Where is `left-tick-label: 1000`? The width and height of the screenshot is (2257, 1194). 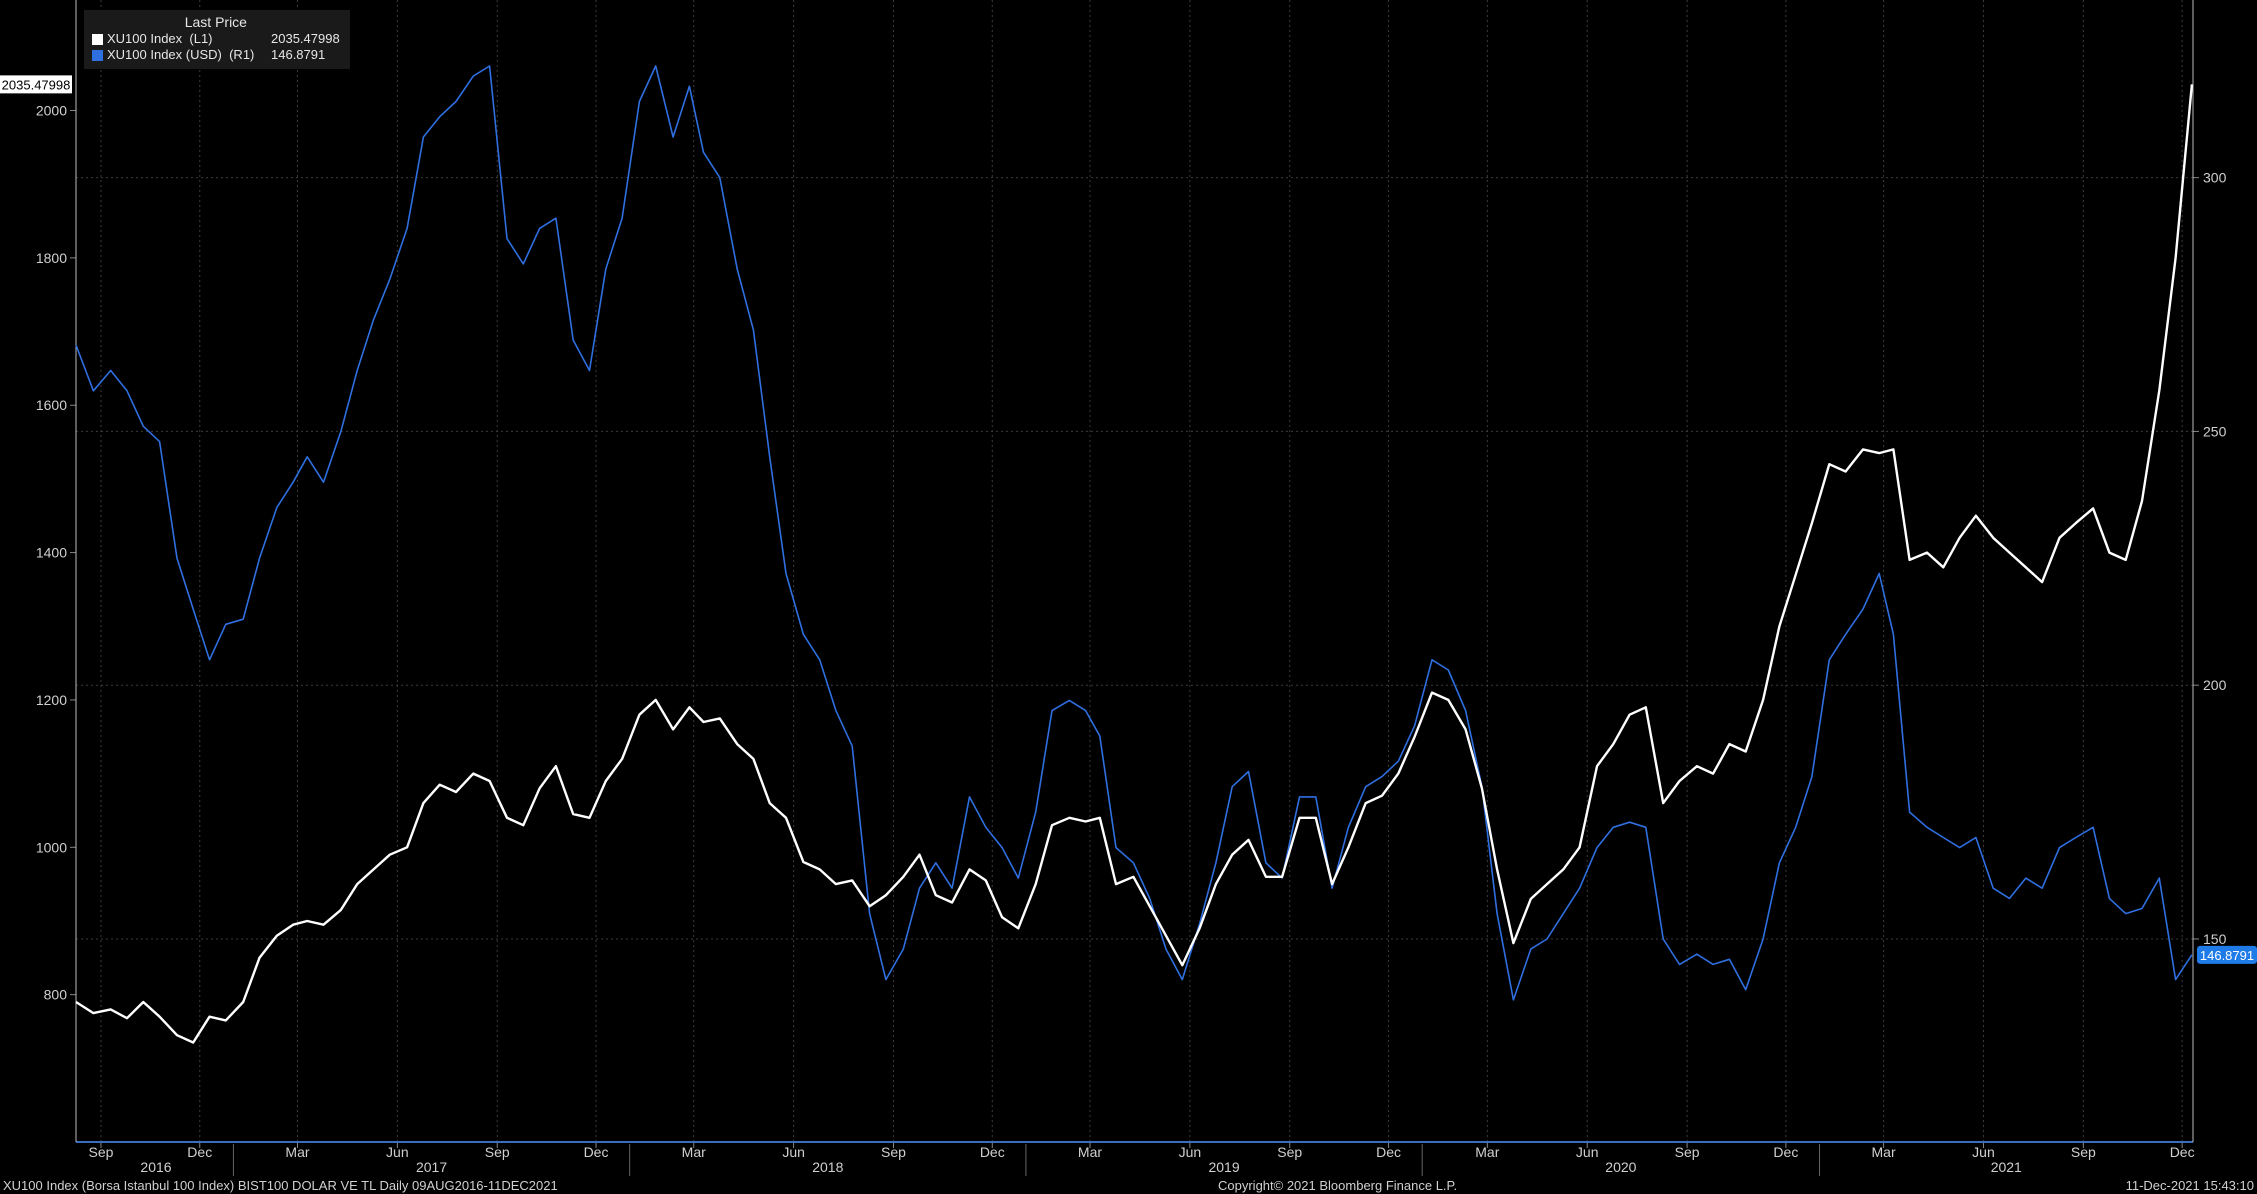 left-tick-label: 1000 is located at coordinates (51, 847).